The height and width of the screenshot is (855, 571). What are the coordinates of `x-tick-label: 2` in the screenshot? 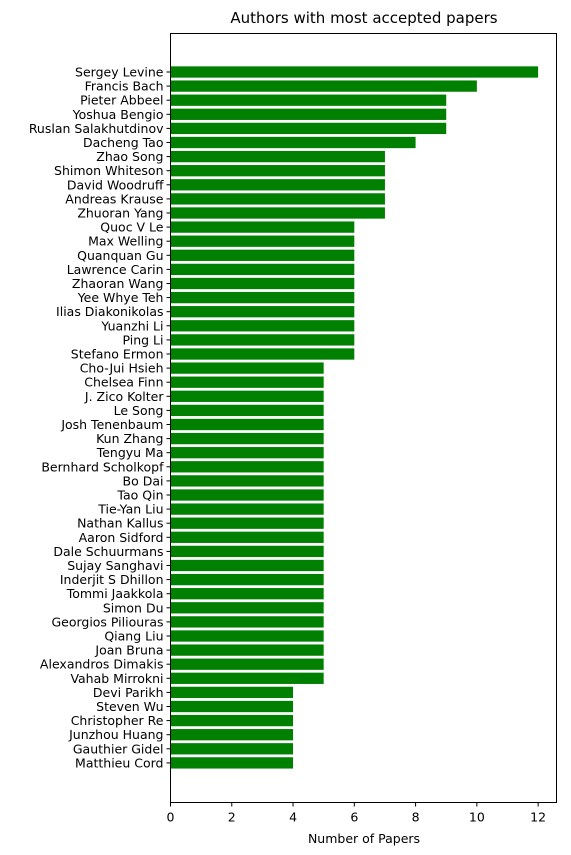 It's located at (232, 817).